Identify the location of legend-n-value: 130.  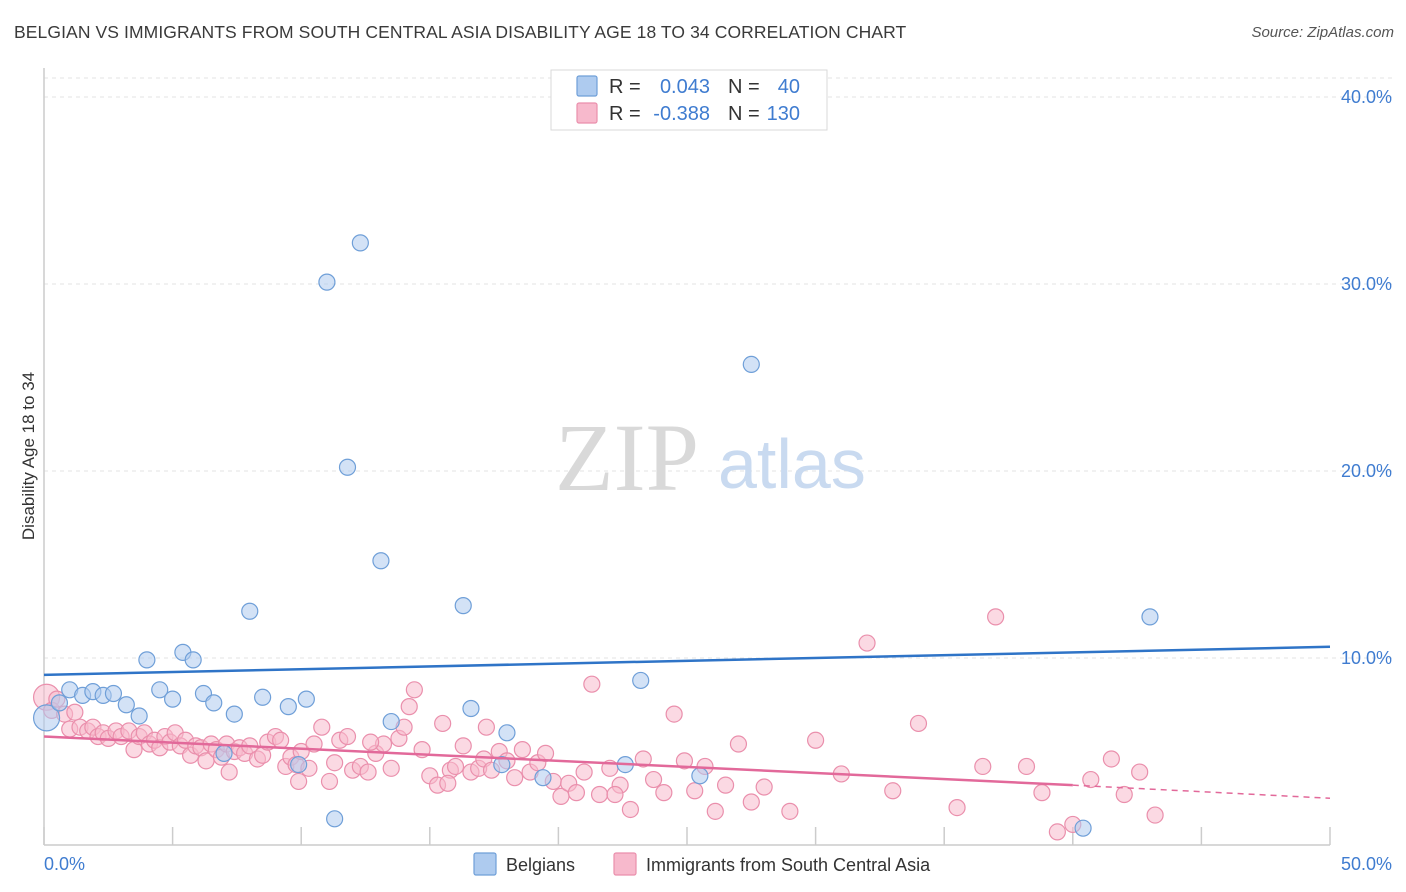
(783, 114).